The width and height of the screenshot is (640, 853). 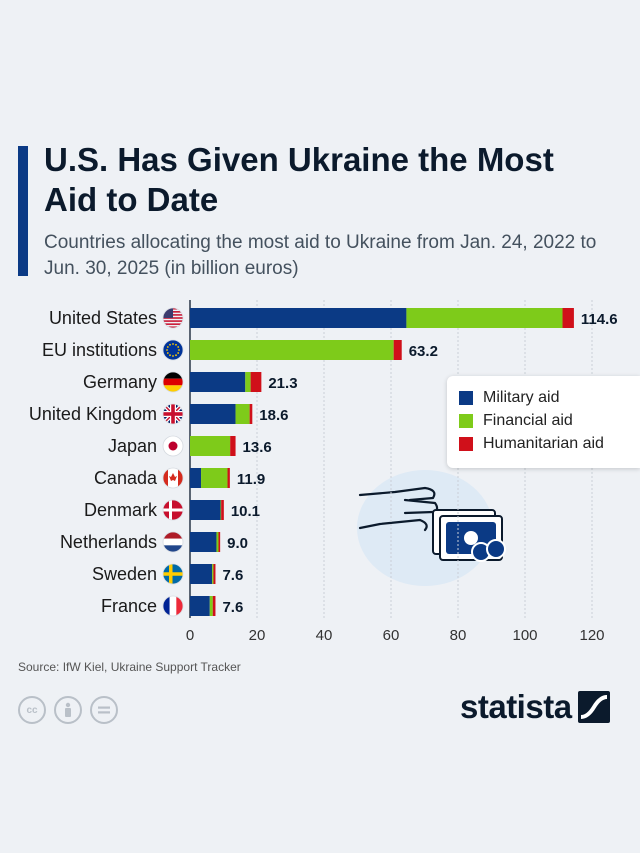 What do you see at coordinates (466, 443) in the screenshot?
I see `legend-swatch-humanitarian` at bounding box center [466, 443].